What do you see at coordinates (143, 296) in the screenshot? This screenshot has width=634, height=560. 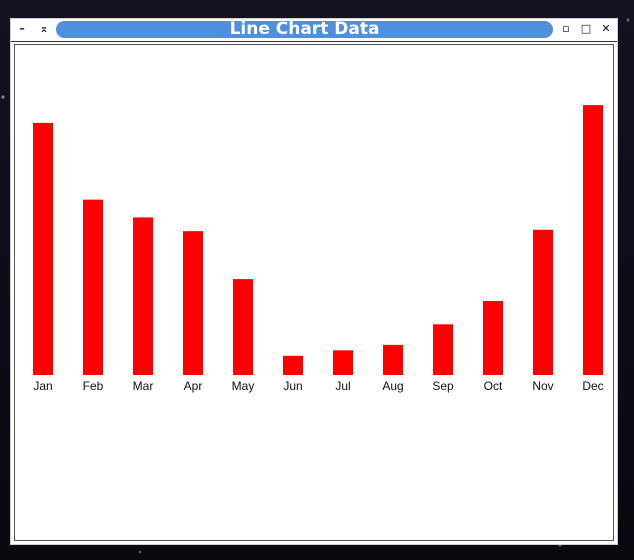 I see `bar-mar` at bounding box center [143, 296].